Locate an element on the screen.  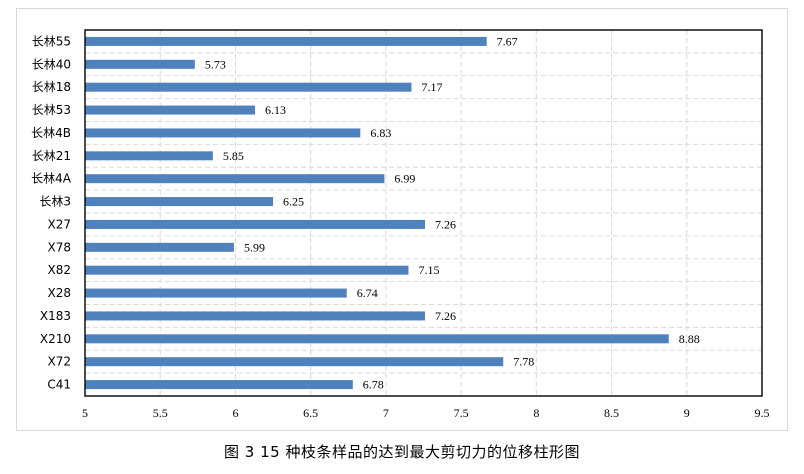
category-label: X82 is located at coordinates (60, 270).